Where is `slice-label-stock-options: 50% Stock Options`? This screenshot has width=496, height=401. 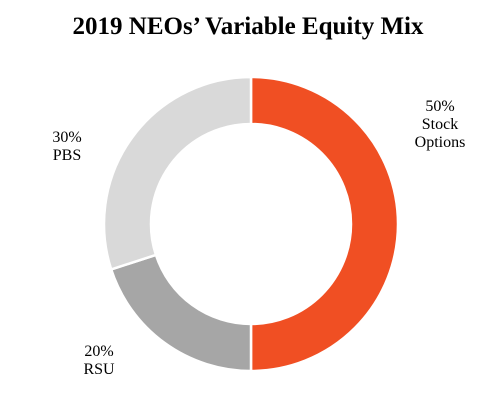 slice-label-stock-options: 50% Stock Options is located at coordinates (440, 125).